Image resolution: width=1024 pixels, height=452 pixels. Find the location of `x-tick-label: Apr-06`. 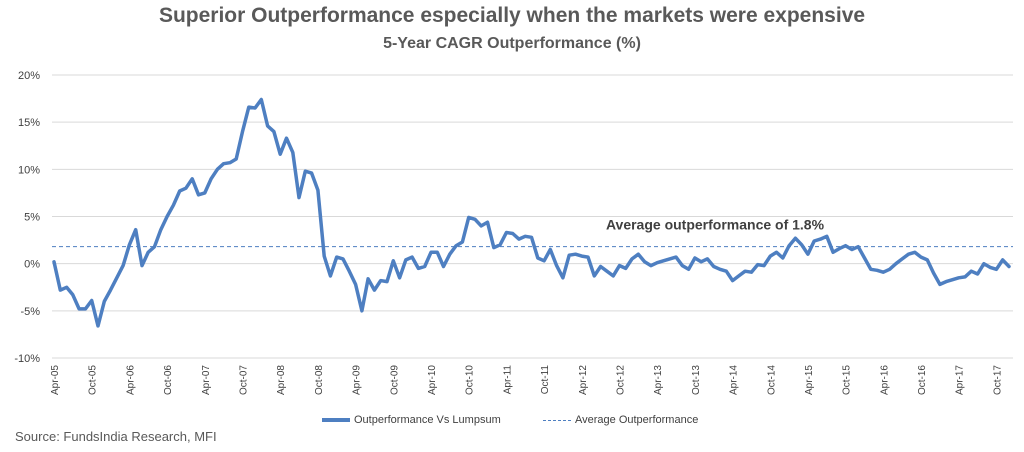

x-tick-label: Apr-06 is located at coordinates (130, 380).